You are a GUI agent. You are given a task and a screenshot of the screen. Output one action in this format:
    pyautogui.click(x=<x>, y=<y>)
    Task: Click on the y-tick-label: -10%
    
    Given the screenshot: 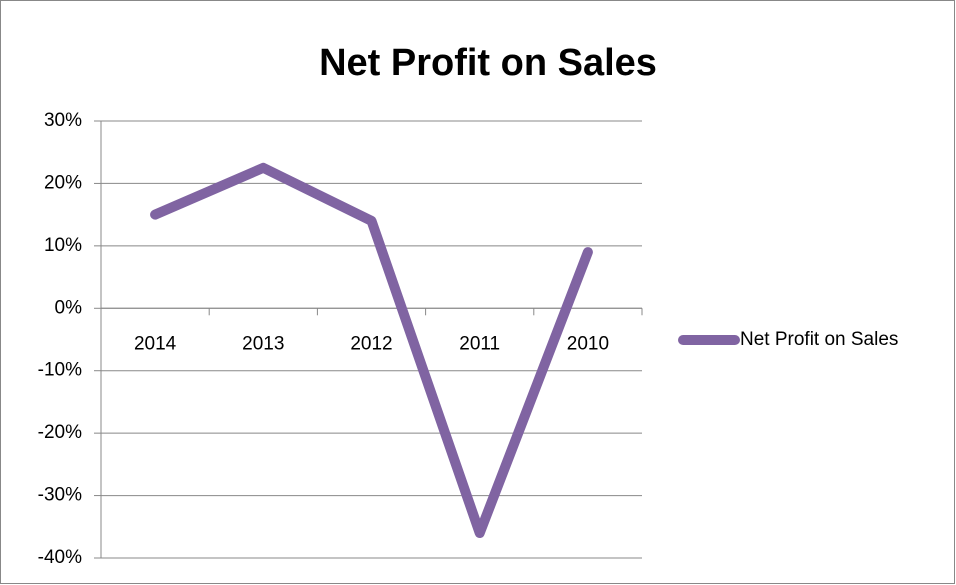 What is the action you would take?
    pyautogui.click(x=60, y=370)
    